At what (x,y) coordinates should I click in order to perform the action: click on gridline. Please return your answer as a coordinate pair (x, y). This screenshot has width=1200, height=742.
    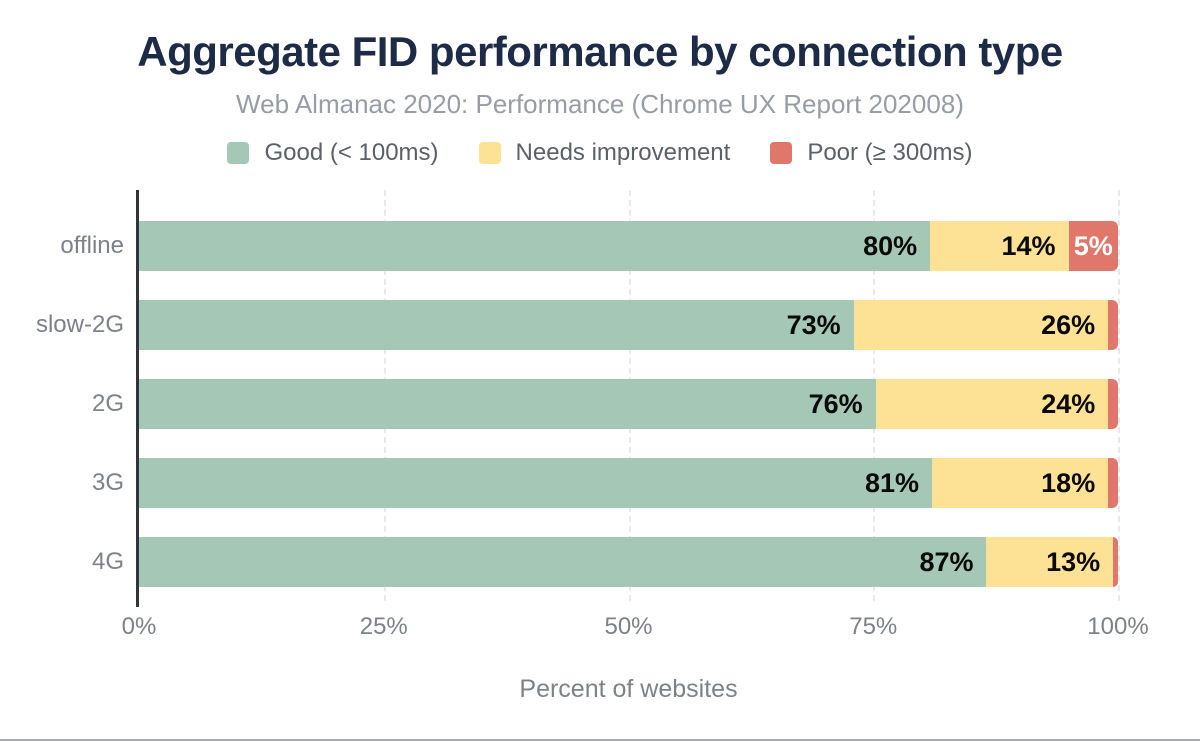
    Looking at the image, I should click on (1119, 395).